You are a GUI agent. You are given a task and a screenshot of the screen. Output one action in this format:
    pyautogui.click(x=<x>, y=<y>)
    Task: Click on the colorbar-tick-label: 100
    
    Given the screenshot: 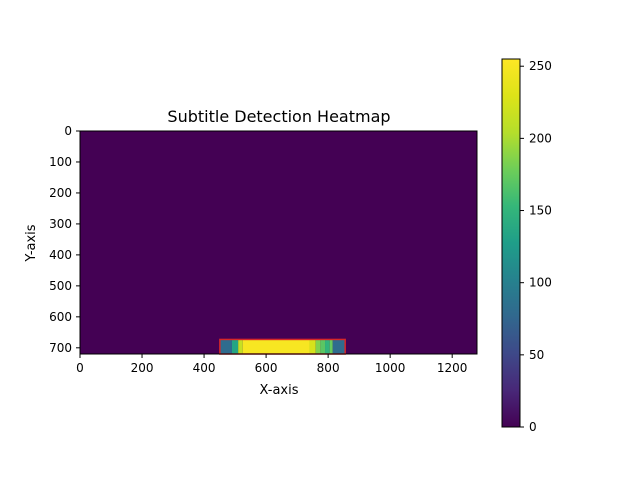 What is the action you would take?
    pyautogui.click(x=540, y=283)
    